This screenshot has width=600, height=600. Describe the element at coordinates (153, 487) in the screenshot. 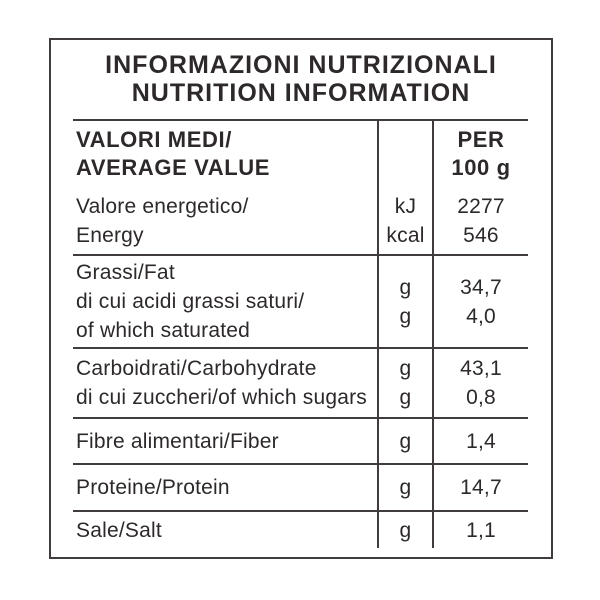

I see `nutrient-label-line: Proteine/Protein` at that location.